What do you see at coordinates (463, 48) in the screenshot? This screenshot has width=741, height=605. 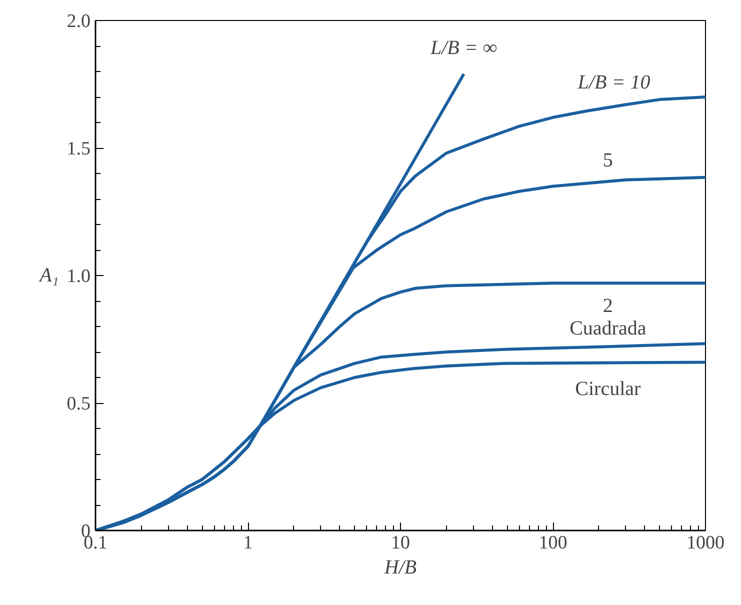 I see `series-label: L/B = ∞` at bounding box center [463, 48].